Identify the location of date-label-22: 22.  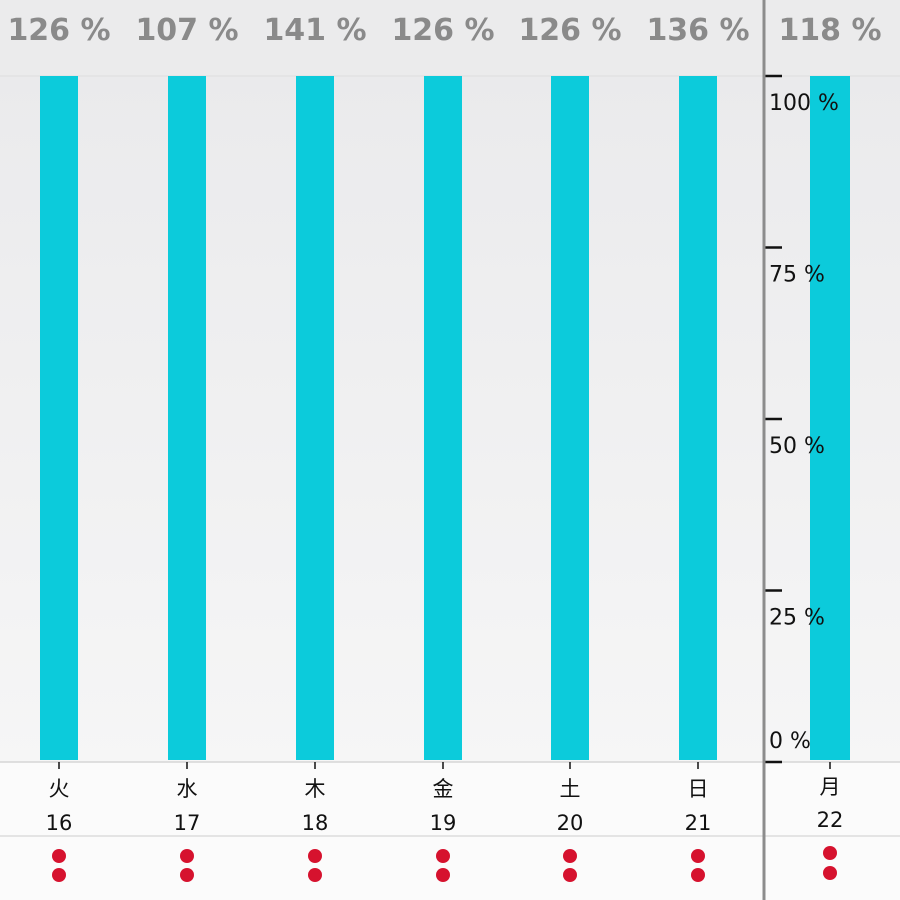
(830, 820).